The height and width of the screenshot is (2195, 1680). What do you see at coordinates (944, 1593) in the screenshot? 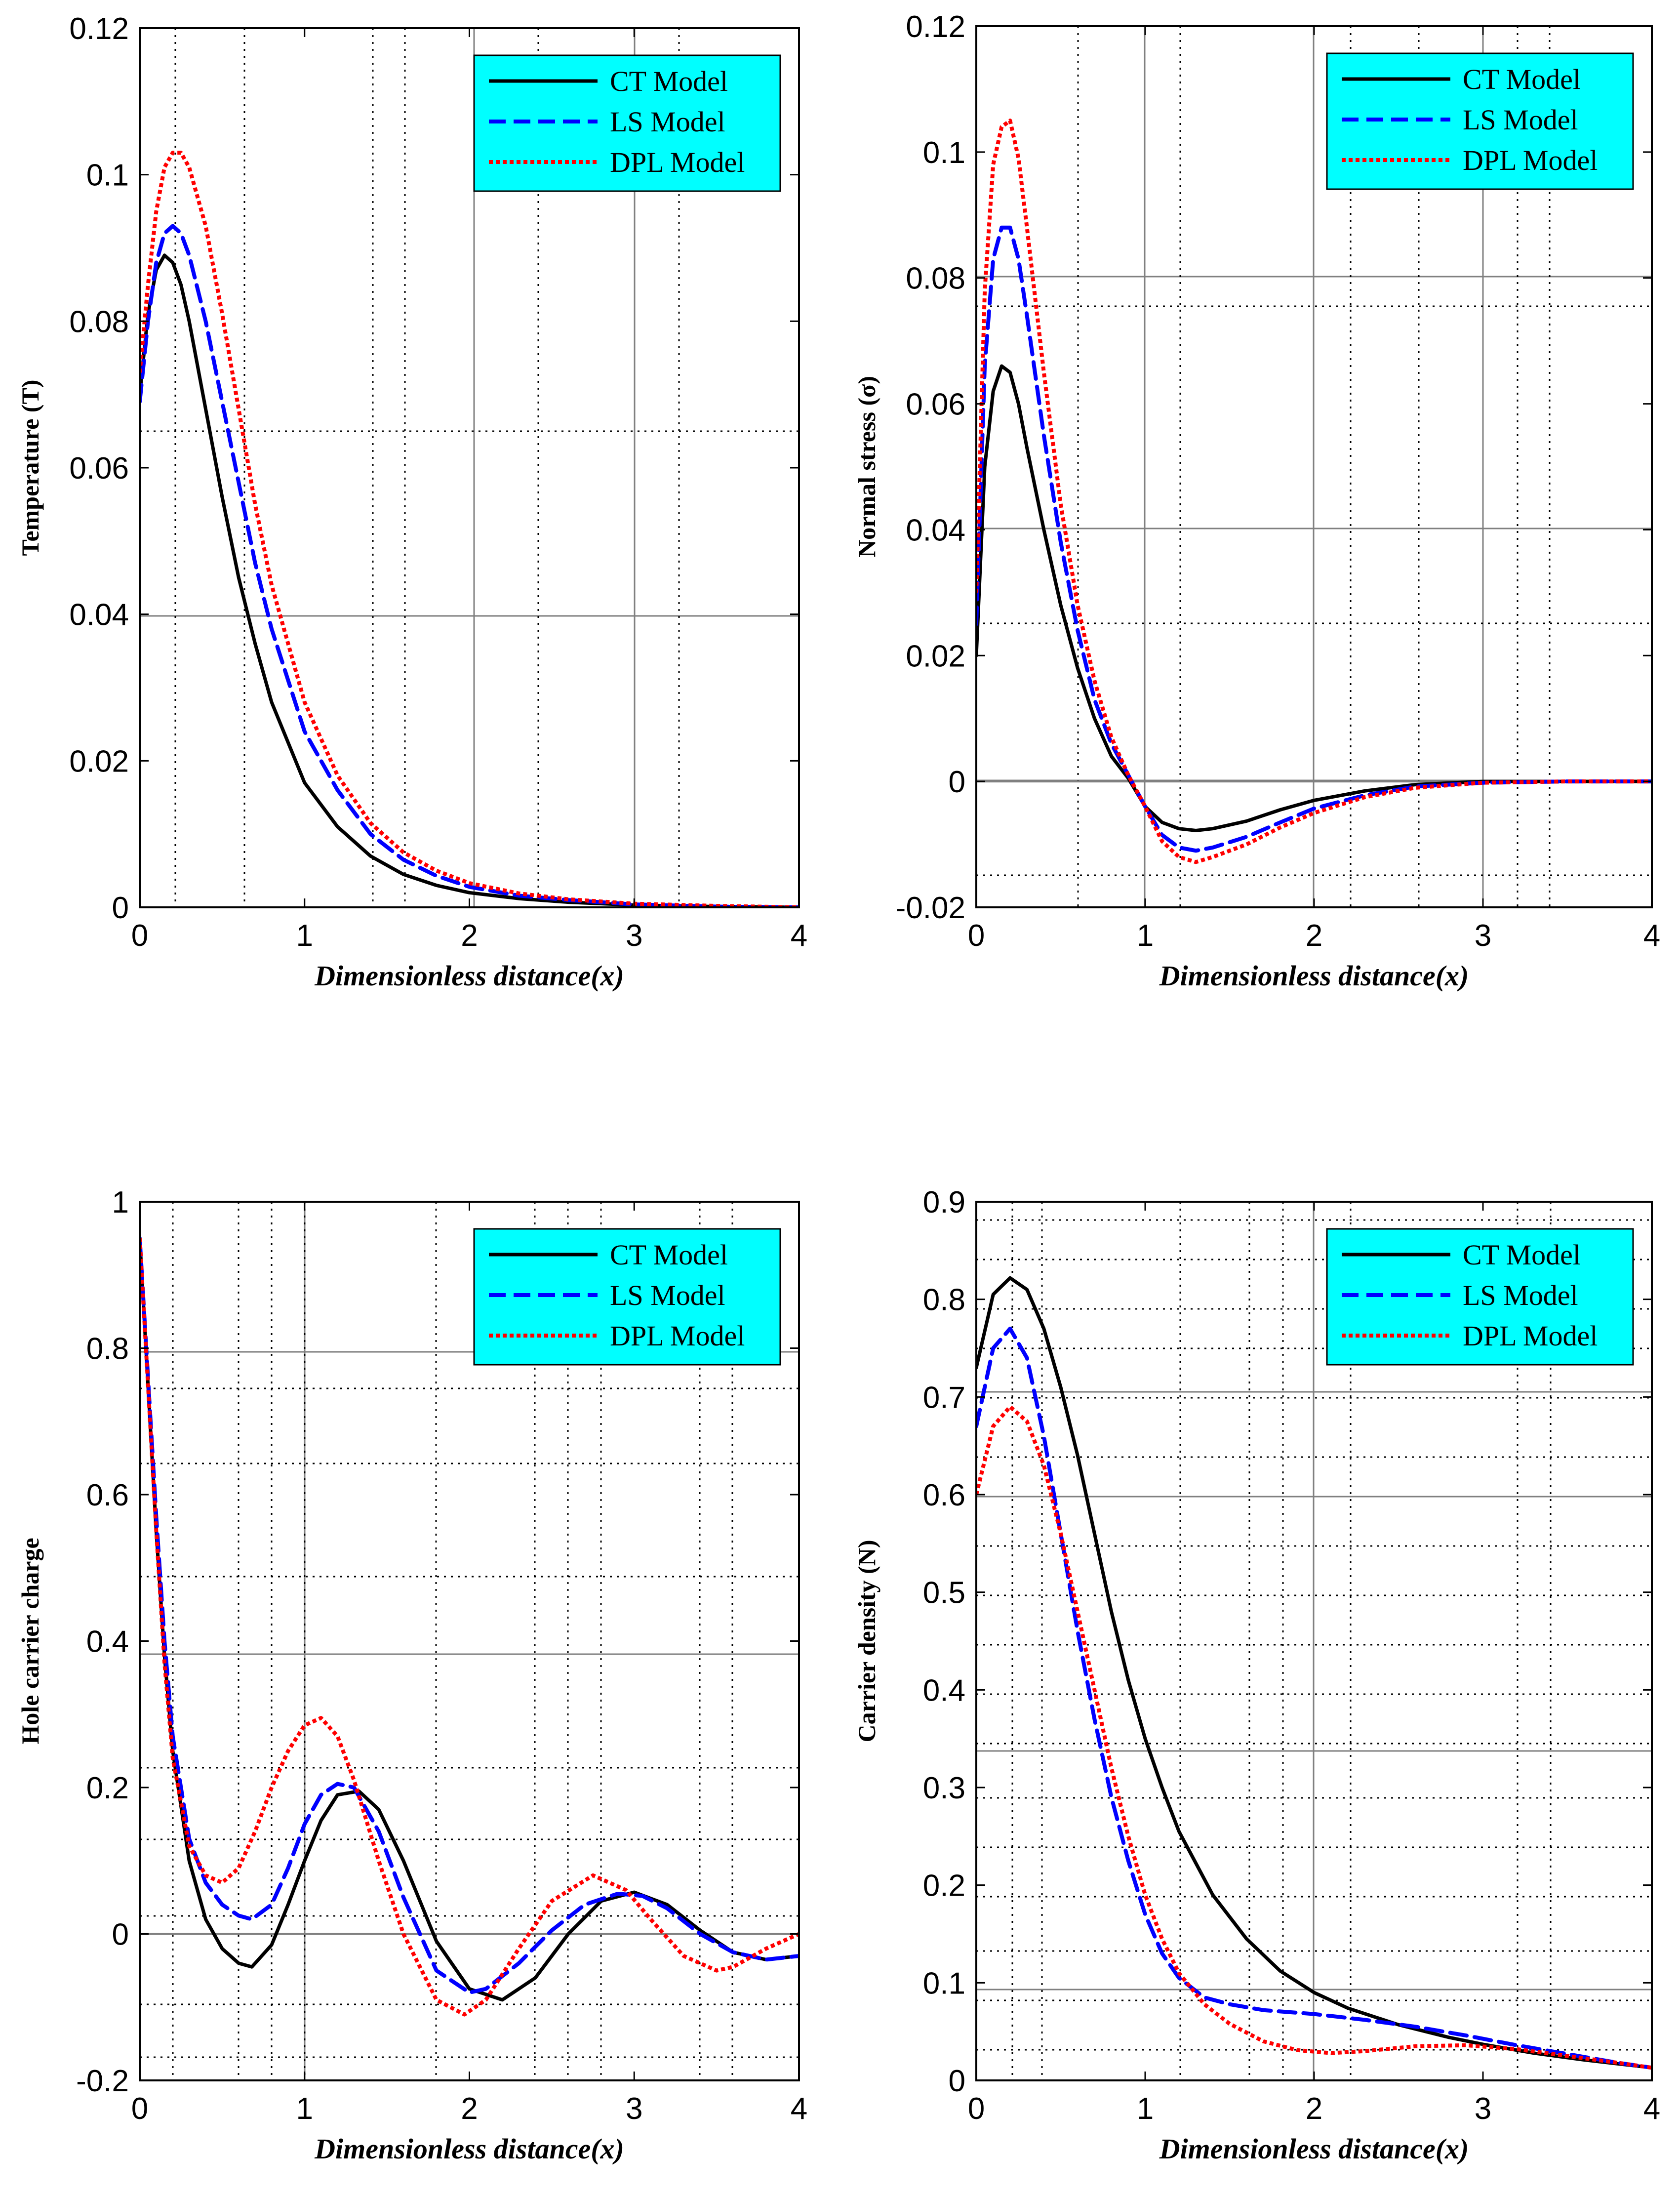
I see `y-tick-label: 0.5` at bounding box center [944, 1593].